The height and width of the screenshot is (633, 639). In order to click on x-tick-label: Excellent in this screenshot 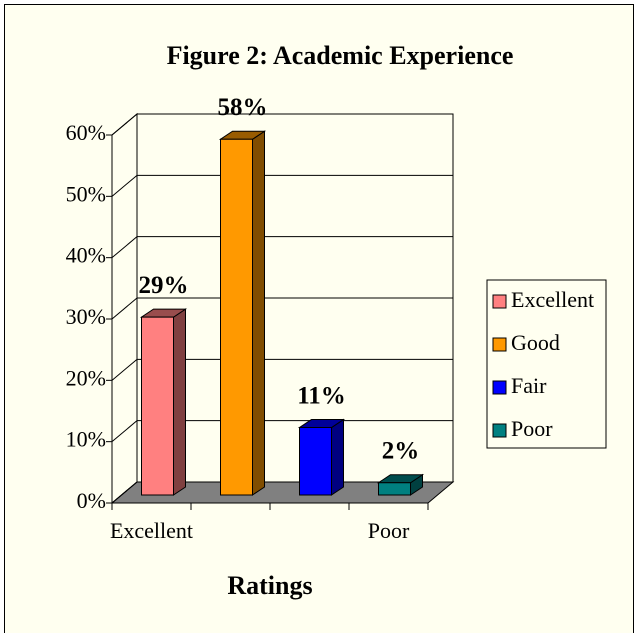, I will do `click(151, 530)`.